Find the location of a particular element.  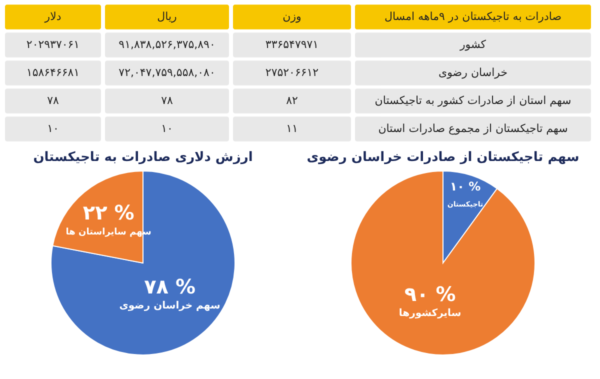

text: ۲۷۵۲۰۶۶۱۲ is located at coordinates (292, 72).